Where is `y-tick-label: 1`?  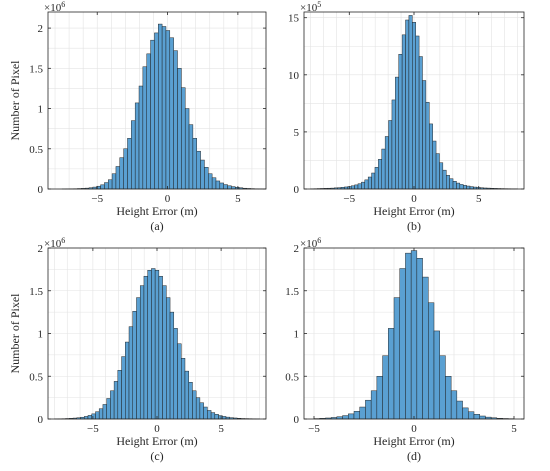 y-tick-label: 1 is located at coordinates (41, 110).